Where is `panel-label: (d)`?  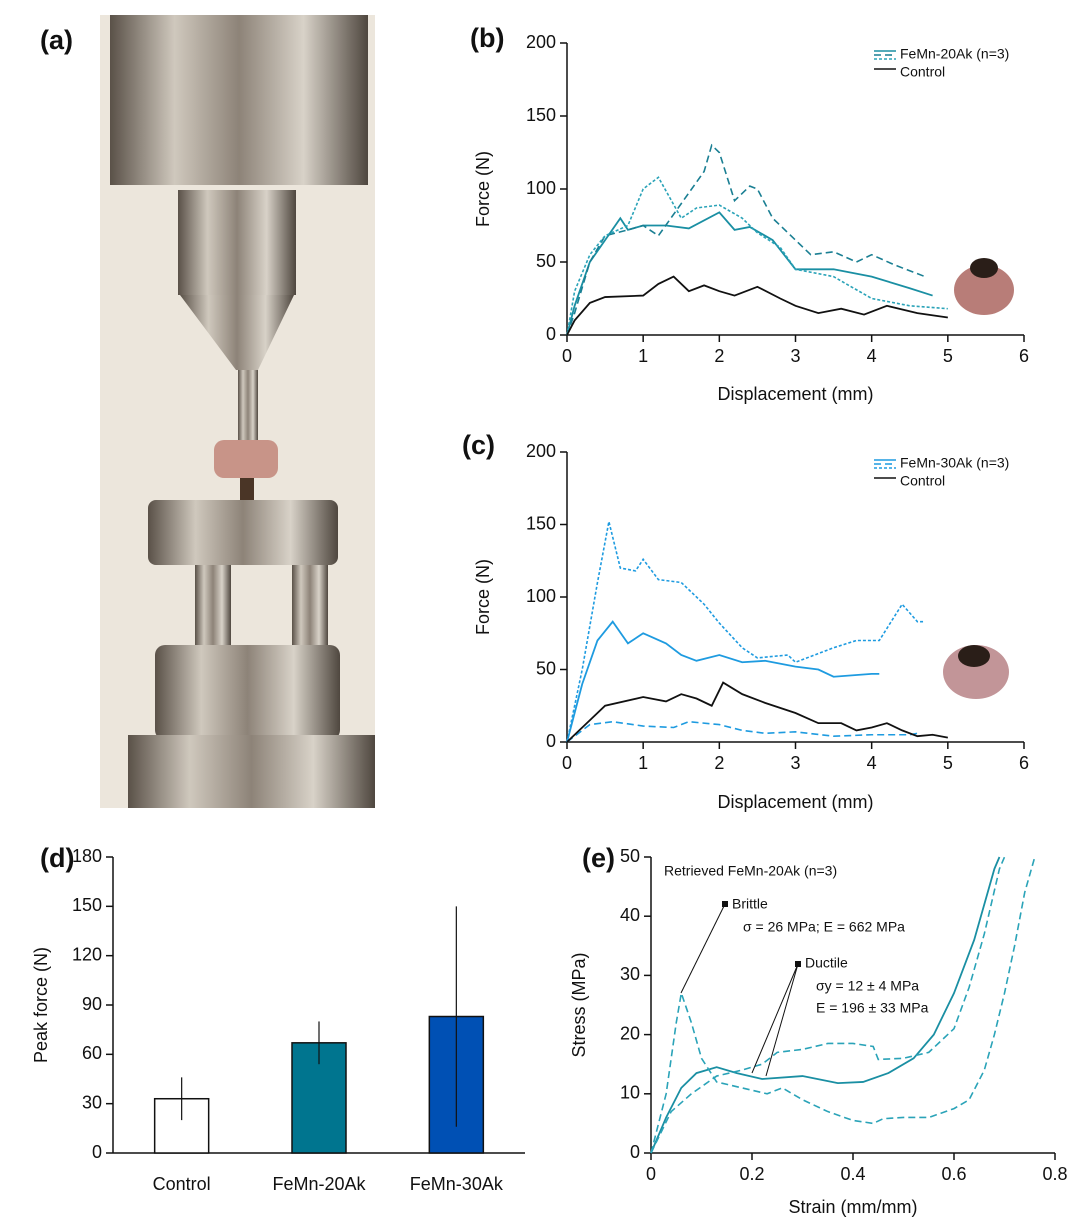 panel-label: (d) is located at coordinates (57, 858).